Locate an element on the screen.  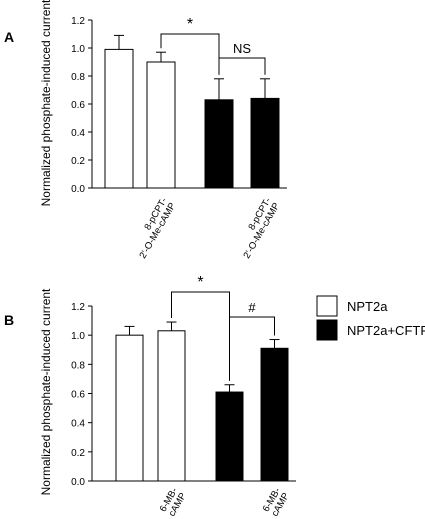
panel-a-category-label-4: 8-pCPT-2'-O-Me-cAMP is located at coordinates (257, 228).